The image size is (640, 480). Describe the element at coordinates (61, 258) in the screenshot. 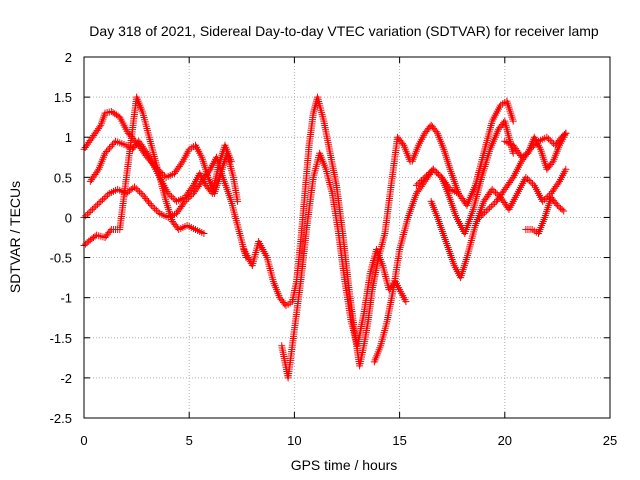

I see `y-tick-label: -0.5` at that location.